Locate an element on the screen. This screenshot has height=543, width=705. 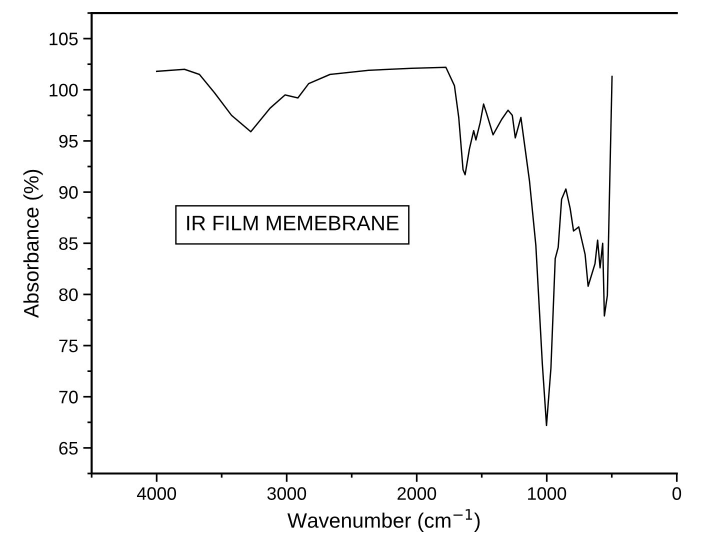
y-tick-label: 105 is located at coordinates (64, 39).